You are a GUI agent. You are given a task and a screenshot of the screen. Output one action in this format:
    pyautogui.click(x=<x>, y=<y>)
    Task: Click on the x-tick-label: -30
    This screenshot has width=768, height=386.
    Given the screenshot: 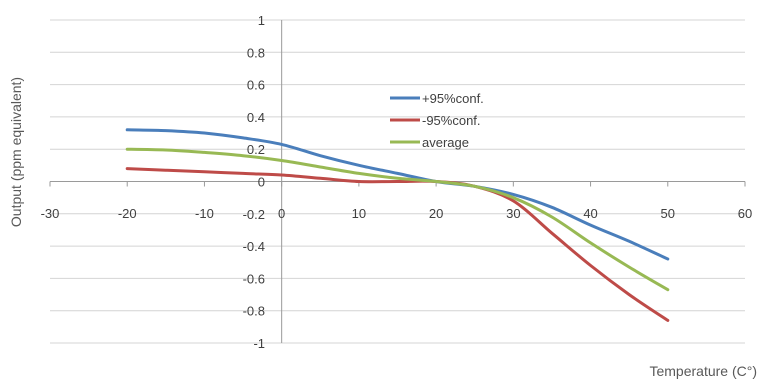 What is the action you would take?
    pyautogui.click(x=50, y=213)
    